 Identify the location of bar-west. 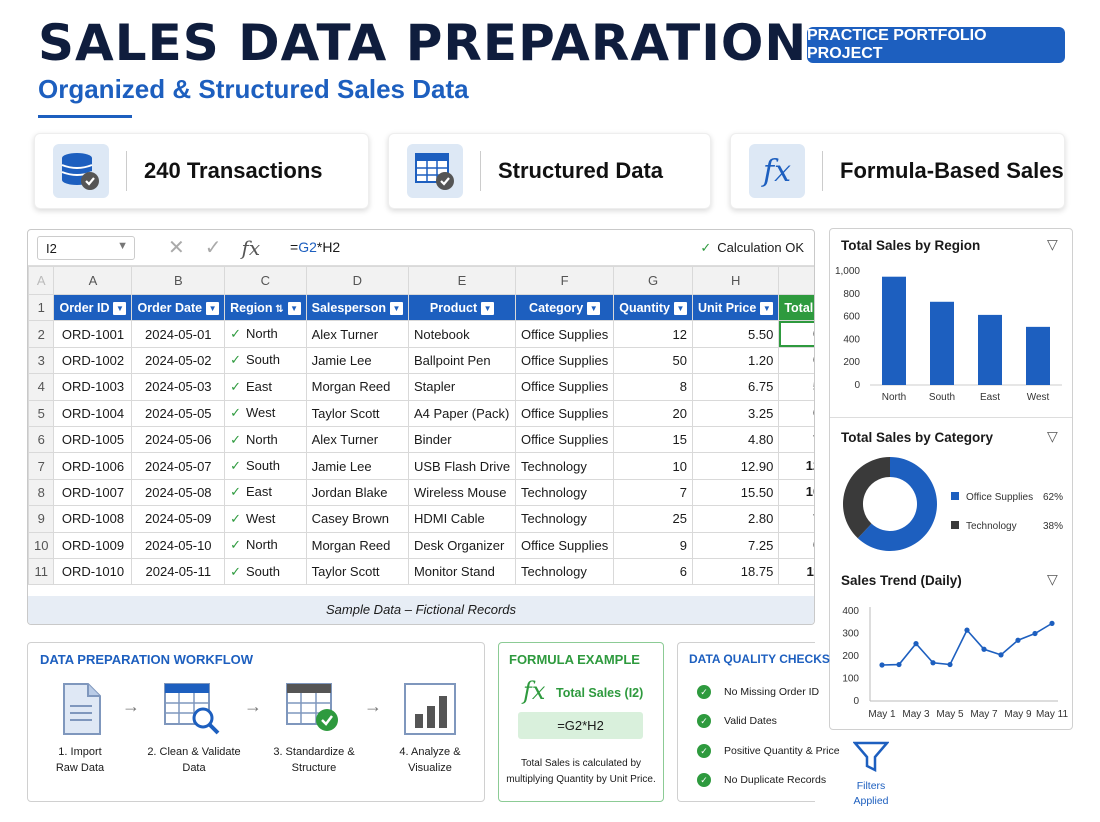
(1038, 355).